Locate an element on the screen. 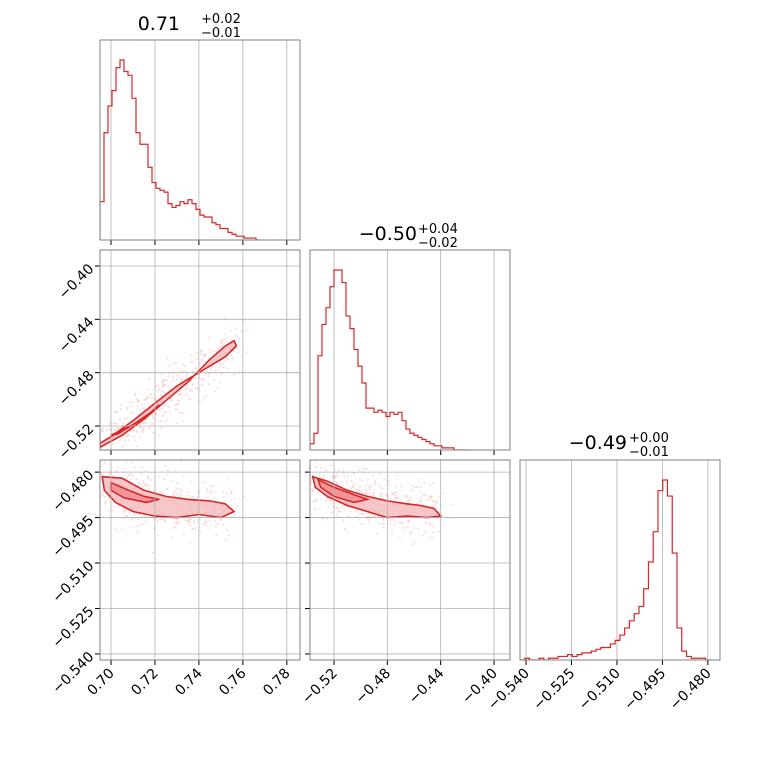  title-param-1-lower: −0.01 is located at coordinates (221, 33).